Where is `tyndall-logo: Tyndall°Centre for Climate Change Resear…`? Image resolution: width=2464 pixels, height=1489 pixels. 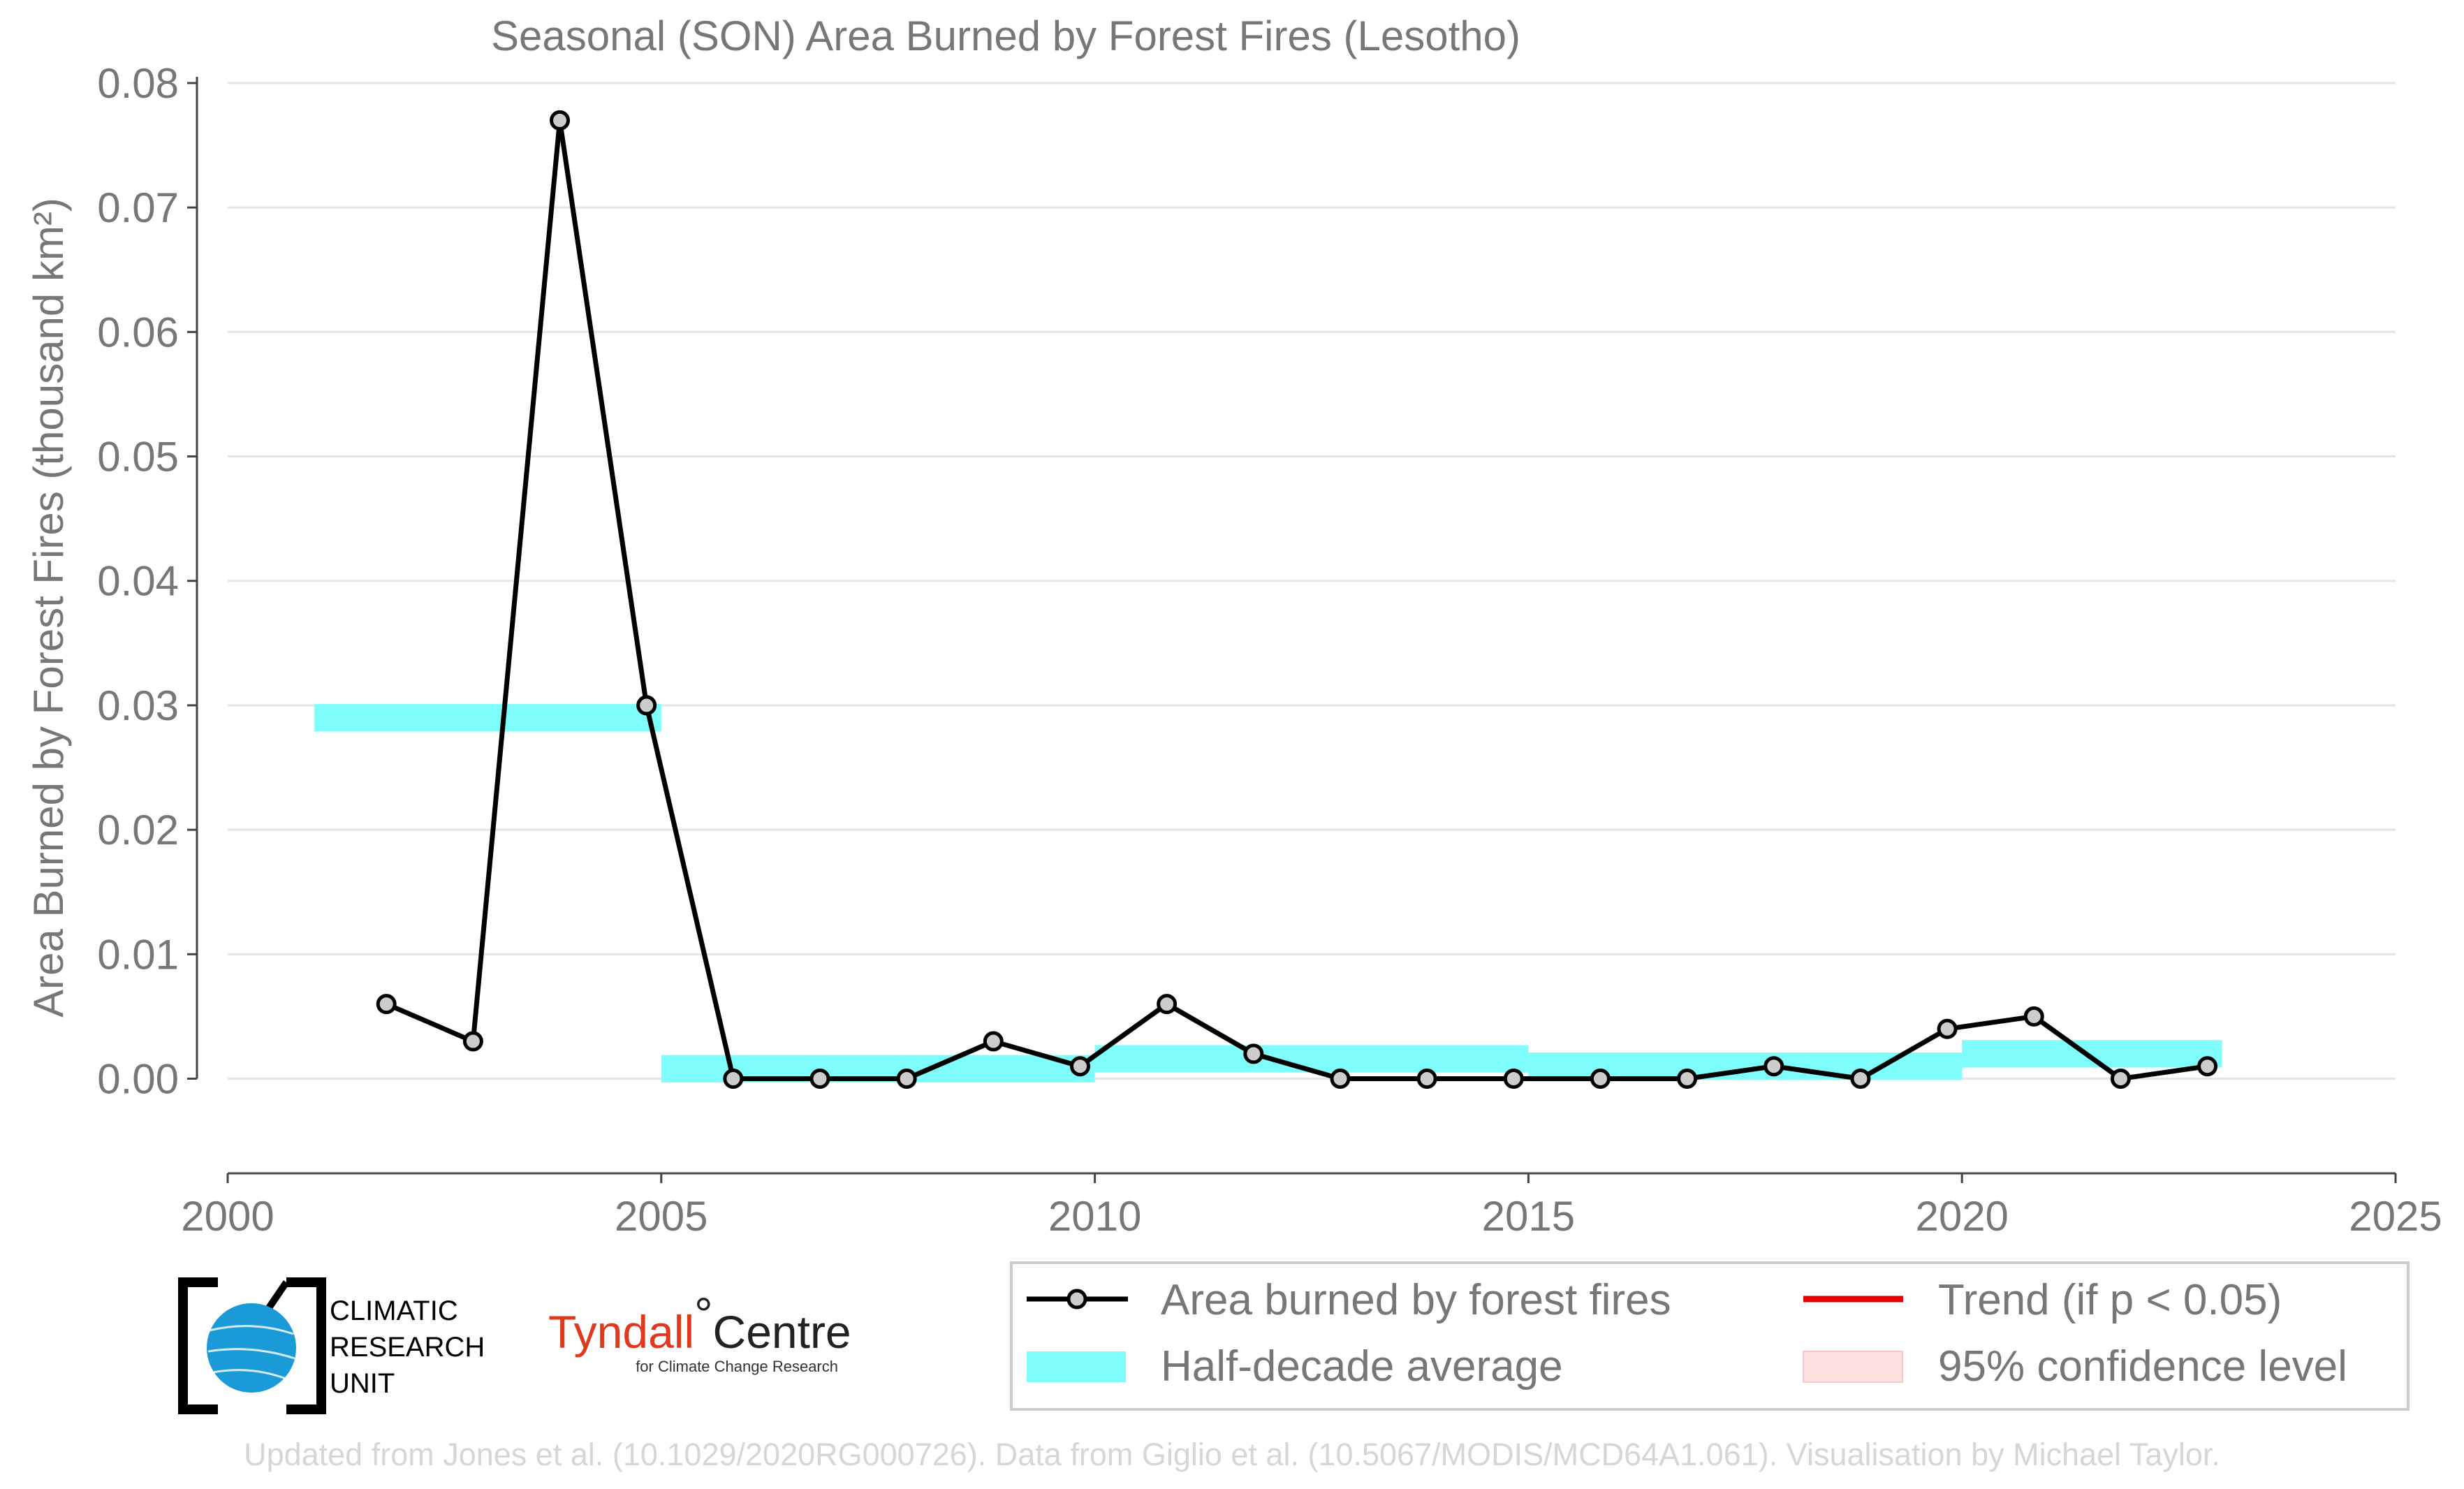 tyndall-logo: Tyndall°Centre for Climate Change Resear… is located at coordinates (699, 1331).